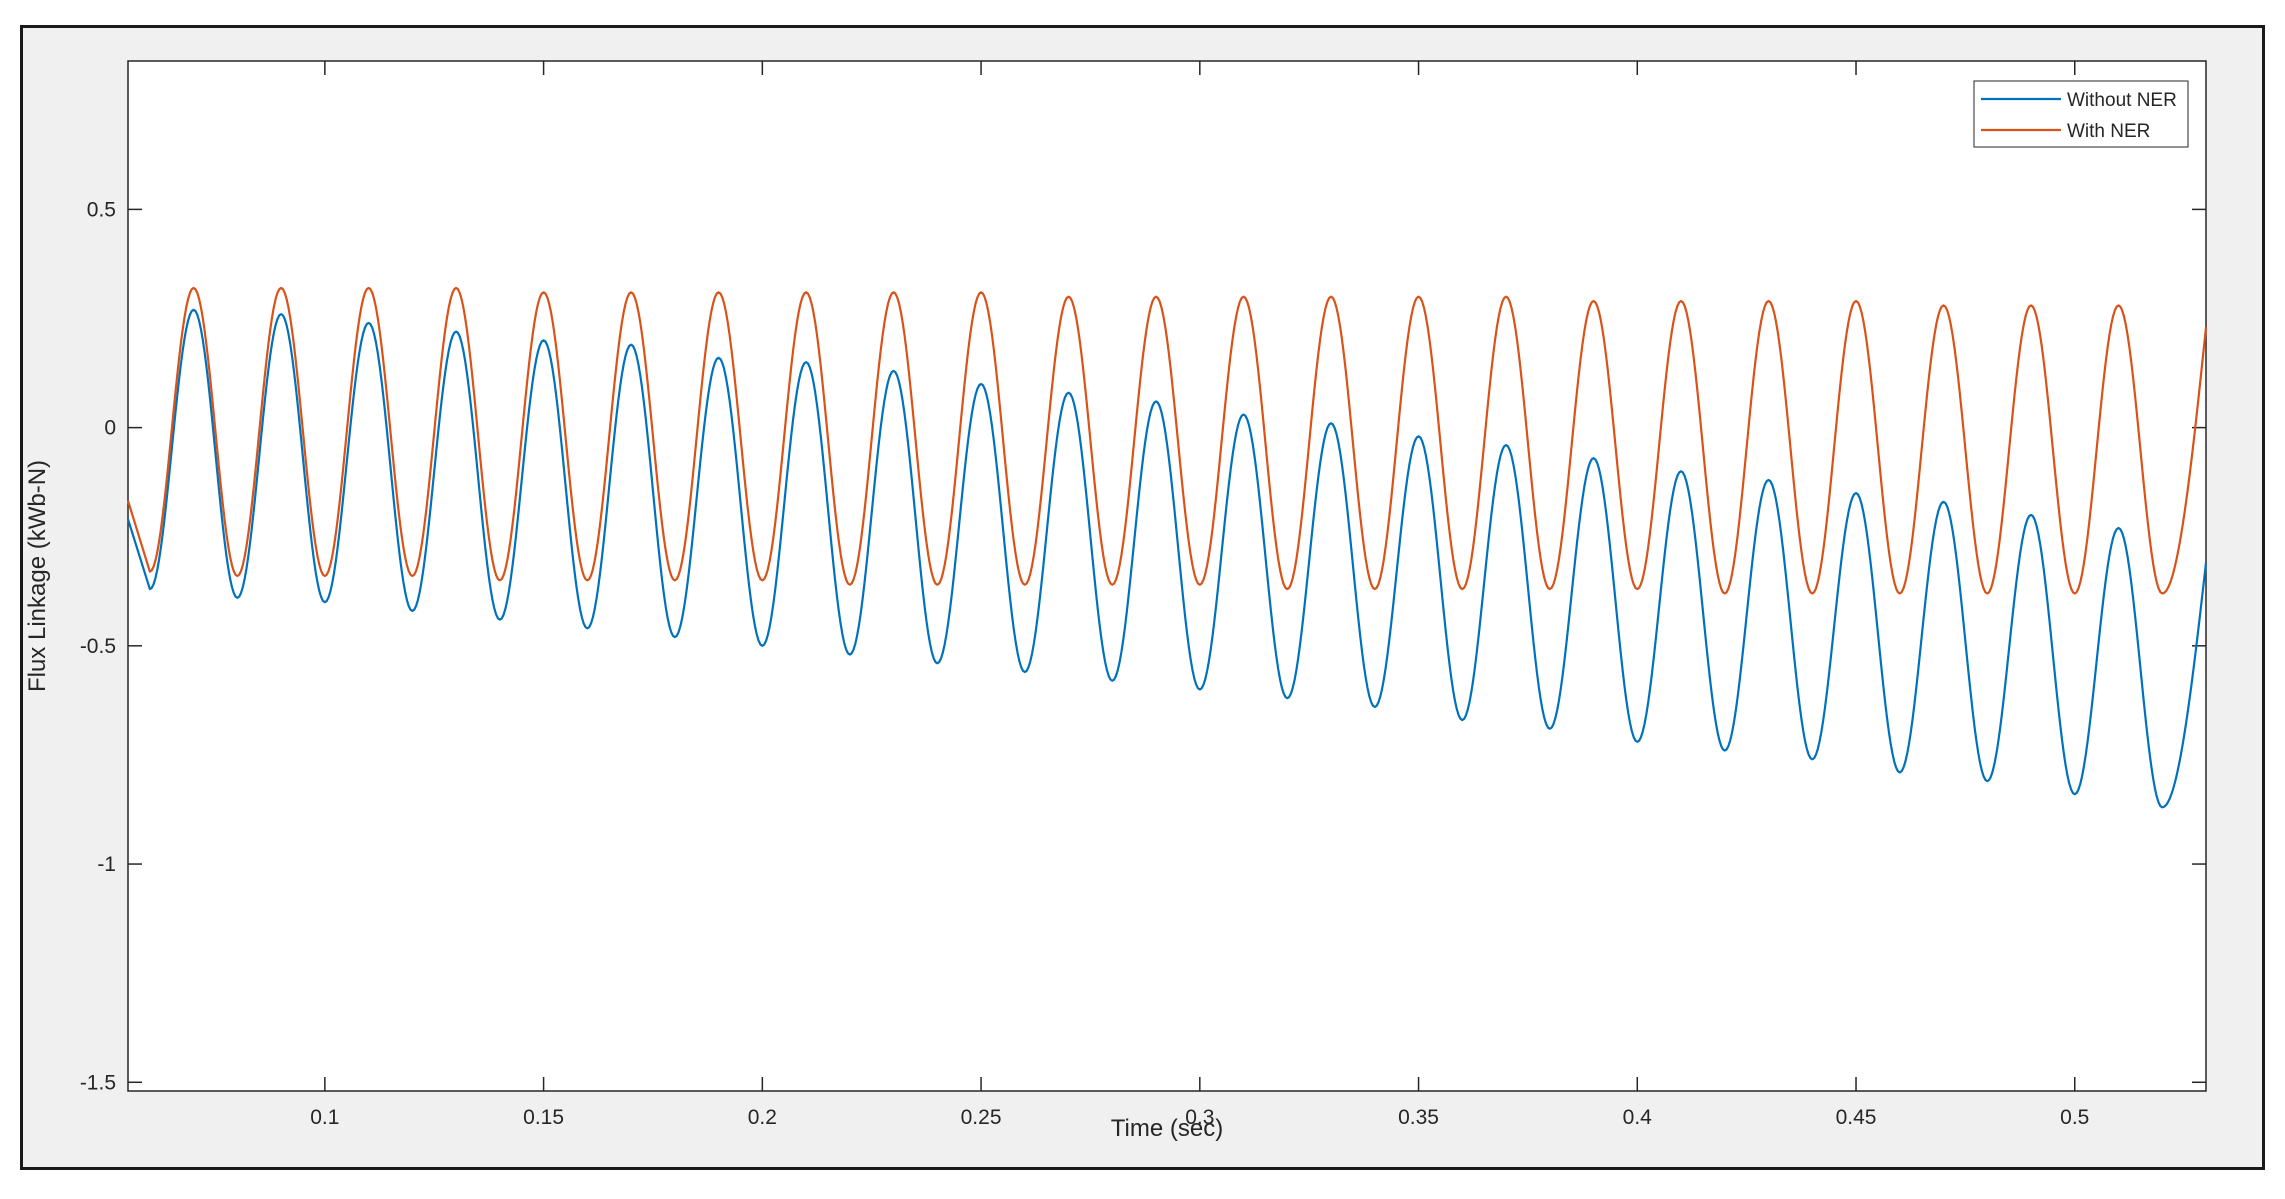 This screenshot has width=2285, height=1199. I want to click on x-tick-label: 0.3, so click(1199, 1117).